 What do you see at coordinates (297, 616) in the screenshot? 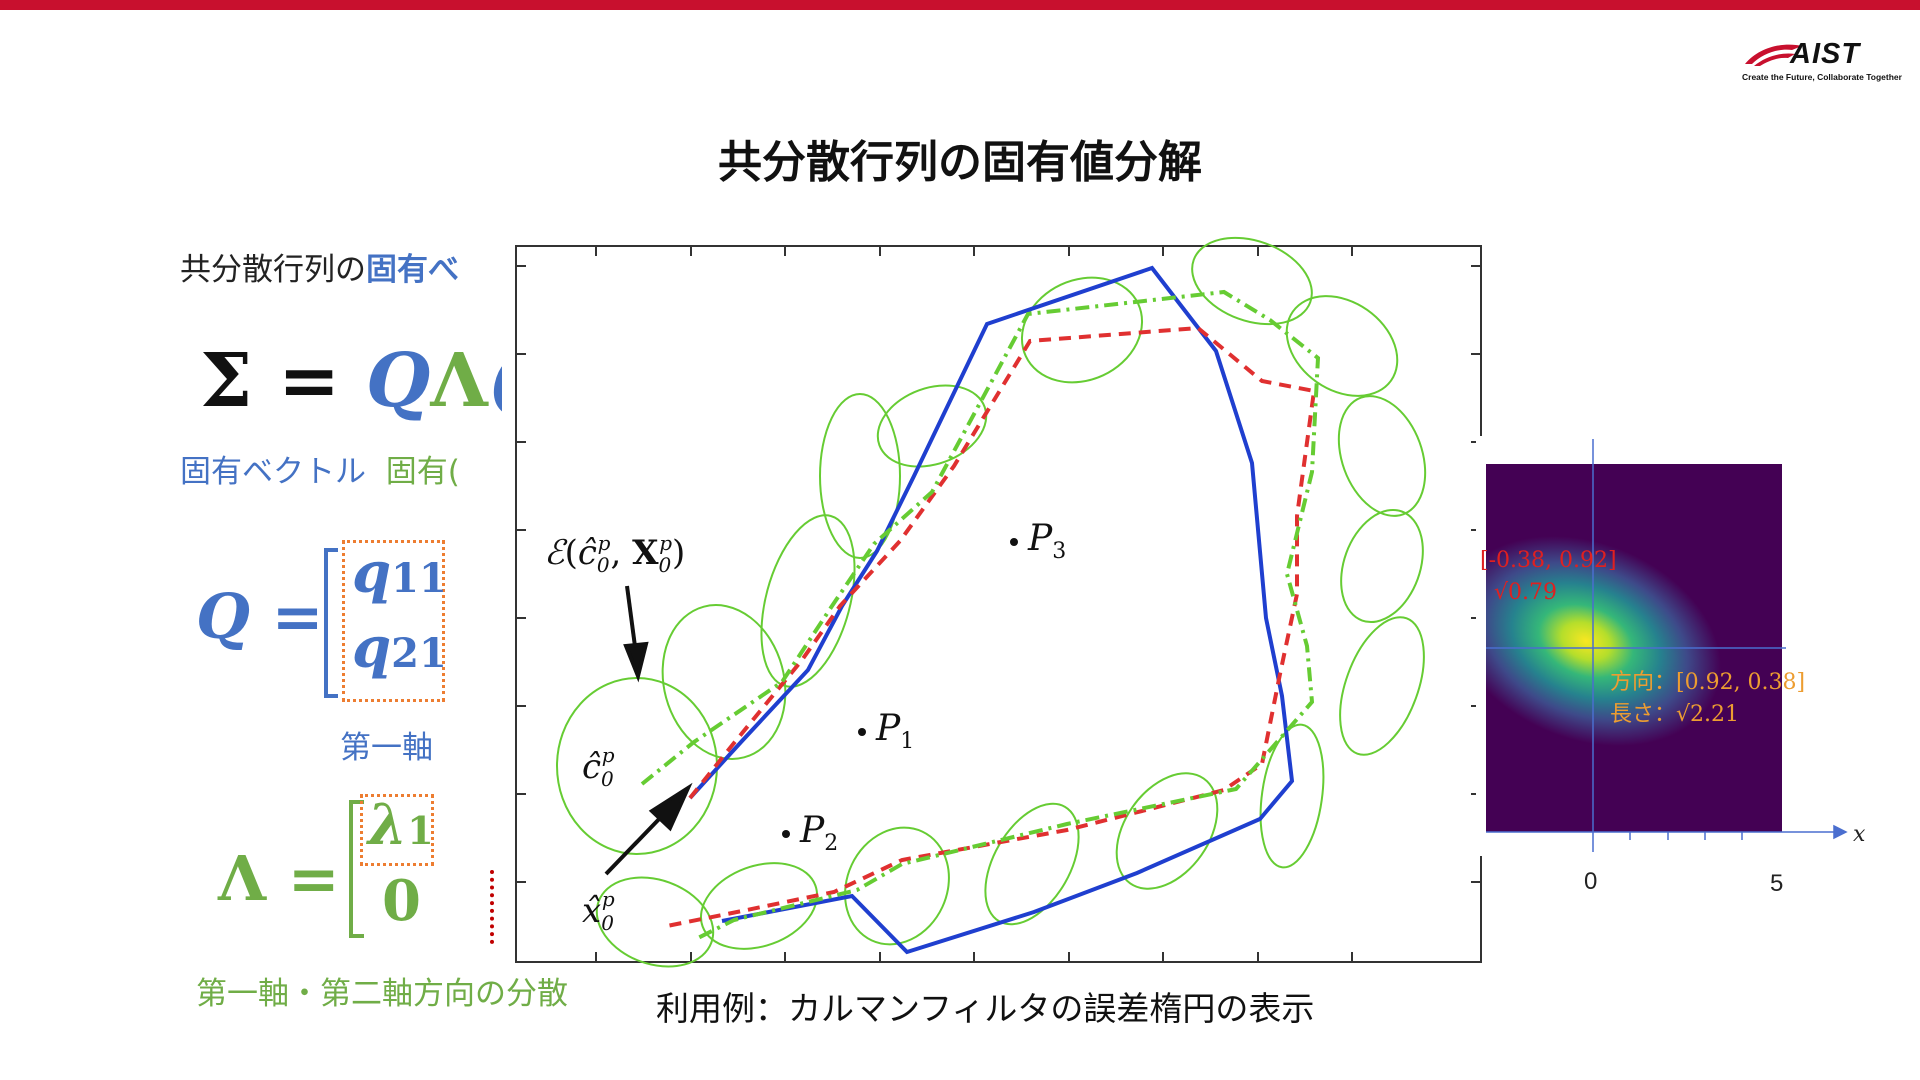
I see `q-equals: =` at bounding box center [297, 616].